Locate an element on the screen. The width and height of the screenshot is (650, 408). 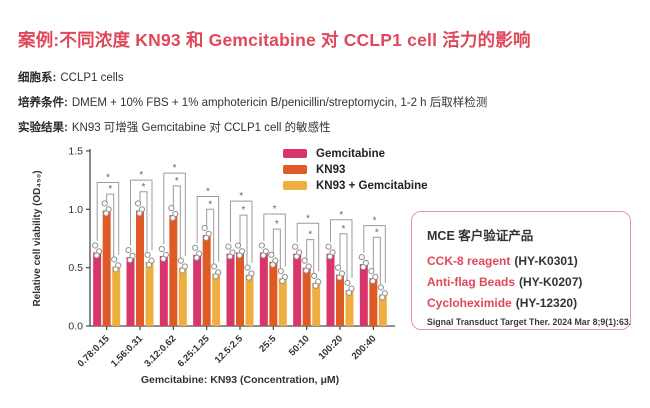
svg-text: 200:40 is located at coordinates (364, 347).